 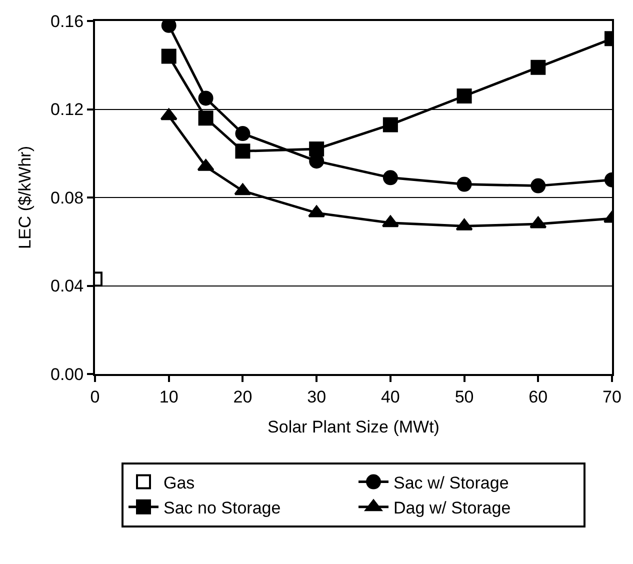 What do you see at coordinates (242, 396) in the screenshot?
I see `x-tick-label: 20` at bounding box center [242, 396].